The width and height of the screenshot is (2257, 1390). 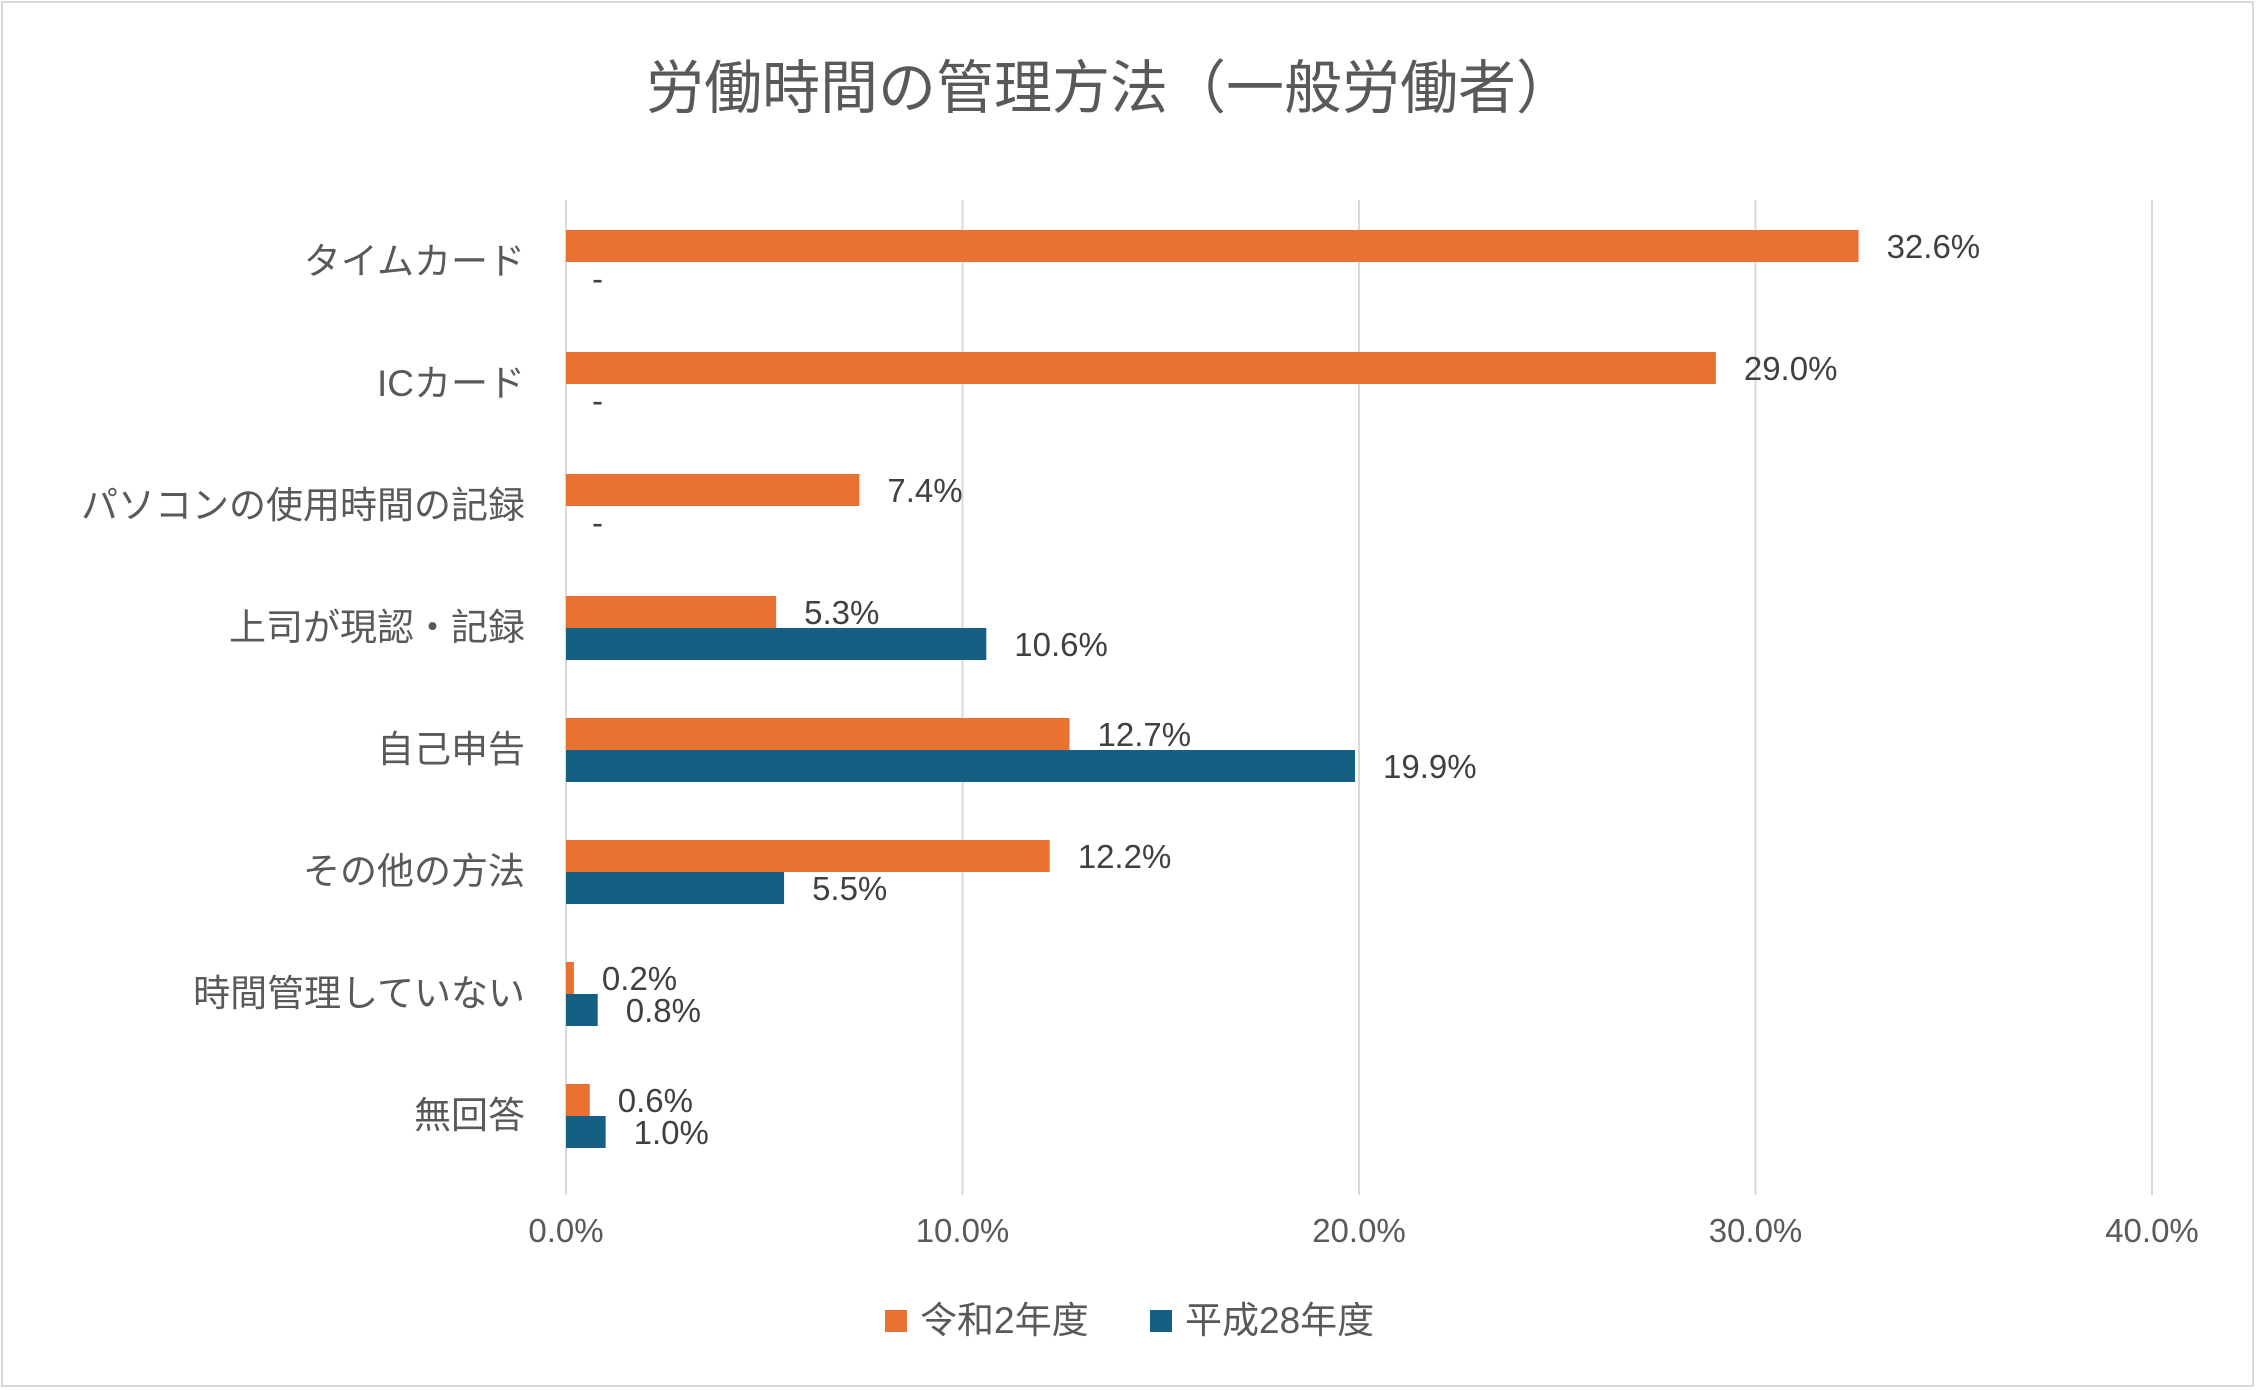 I want to click on x-tick-label: 20.0%, so click(x=1359, y=1230).